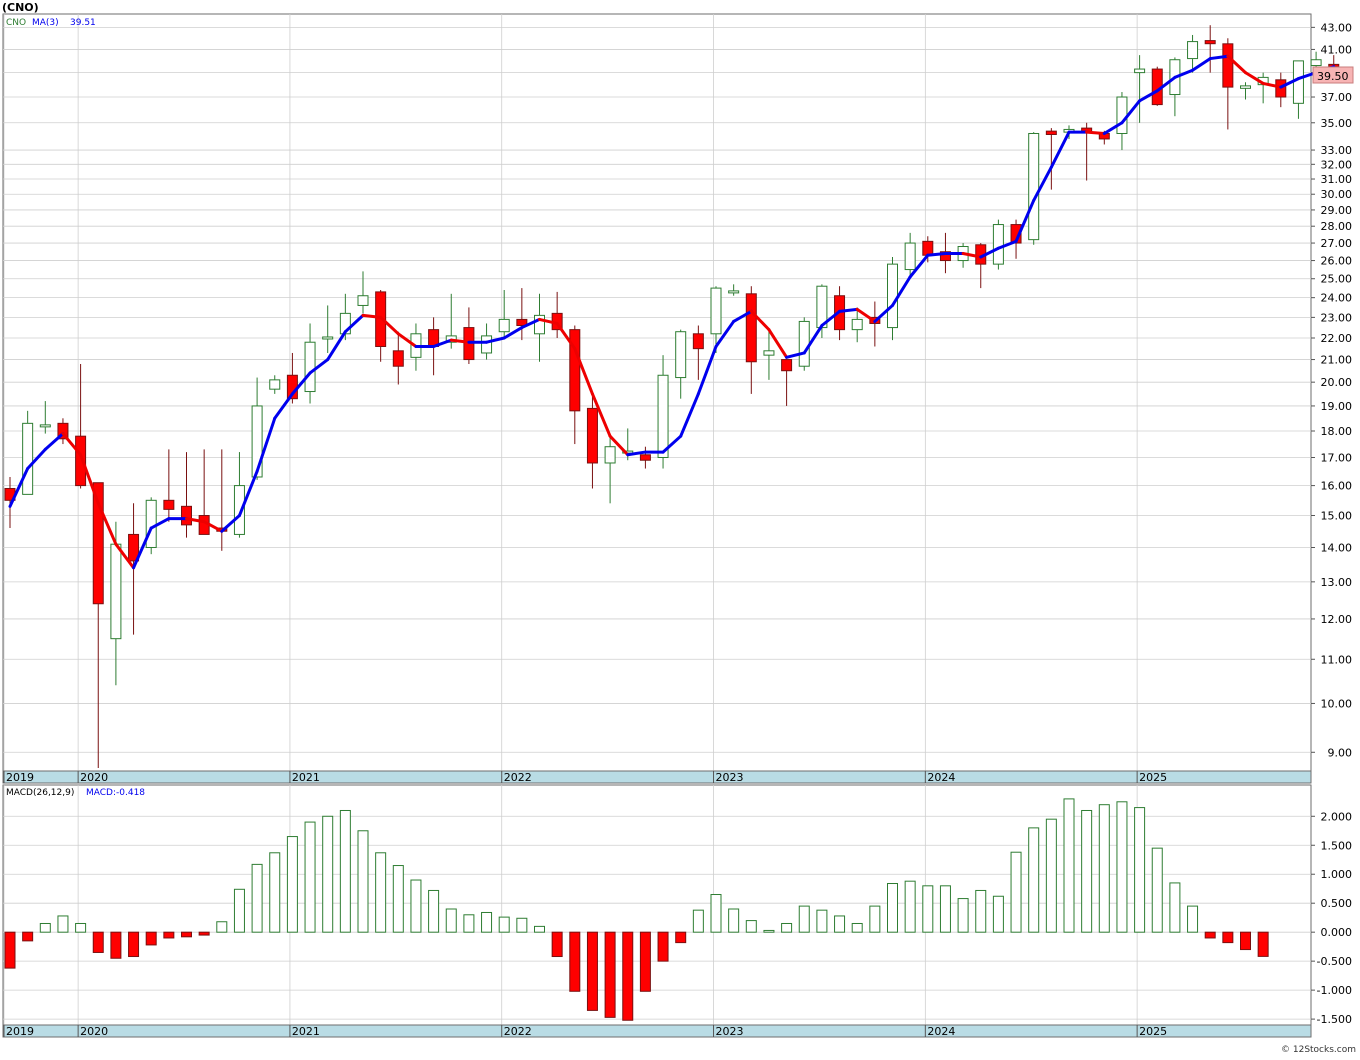 The image size is (1360, 1060). What do you see at coordinates (730, 777) in the screenshot?
I see `year-label: 2023` at bounding box center [730, 777].